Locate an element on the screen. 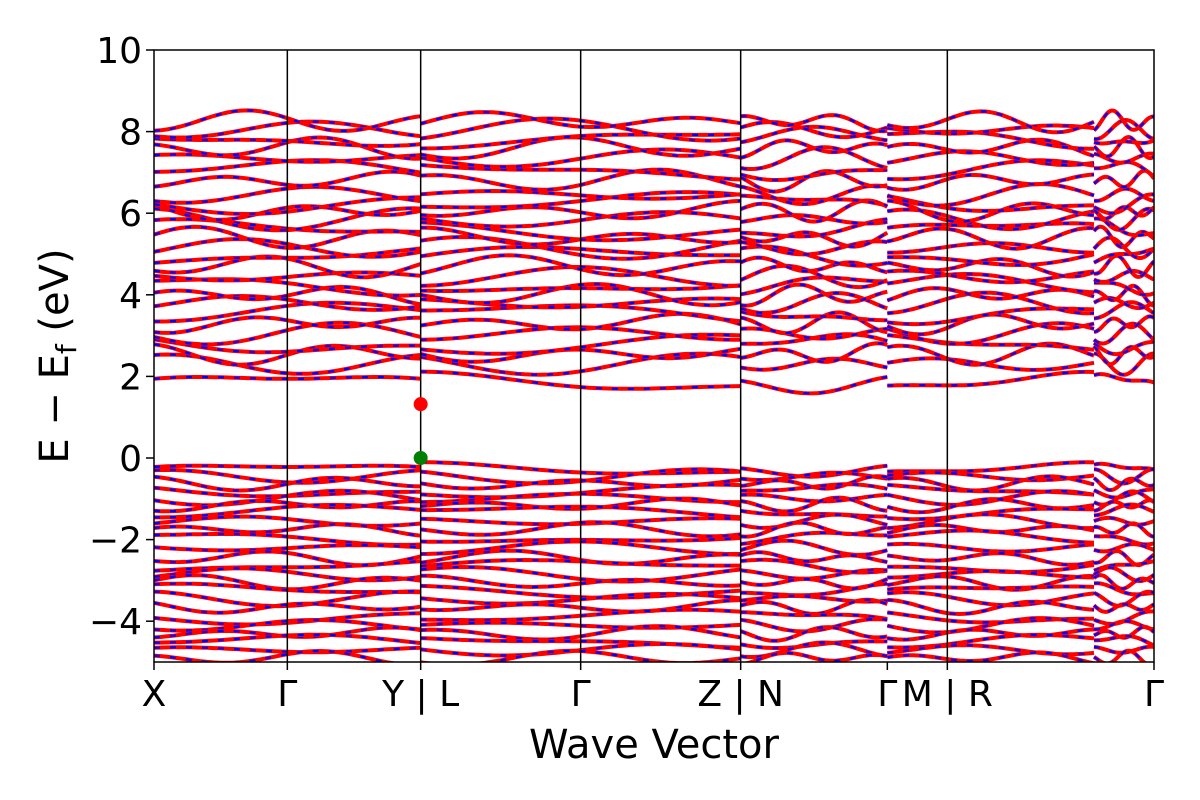 The height and width of the screenshot is (800, 1200). x-tick-label: X is located at coordinates (154, 694).